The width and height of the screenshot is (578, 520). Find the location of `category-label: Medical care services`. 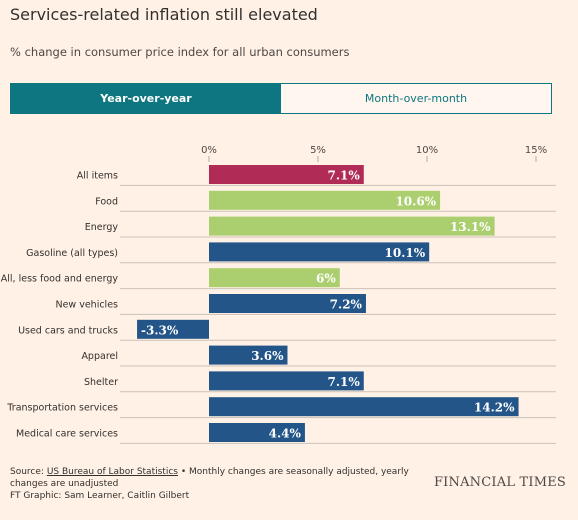

category-label: Medical care services is located at coordinates (67, 434).